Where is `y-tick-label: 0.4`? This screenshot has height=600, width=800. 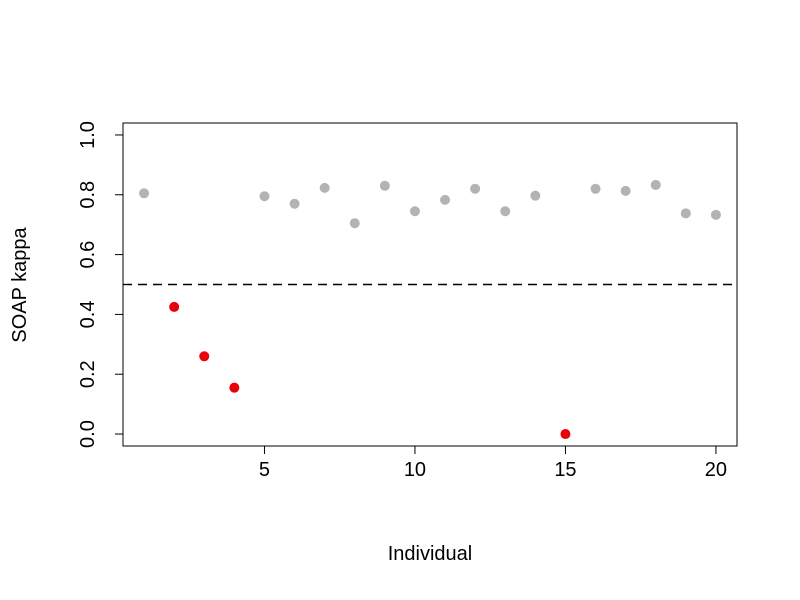 y-tick-label: 0.4 is located at coordinates (88, 315).